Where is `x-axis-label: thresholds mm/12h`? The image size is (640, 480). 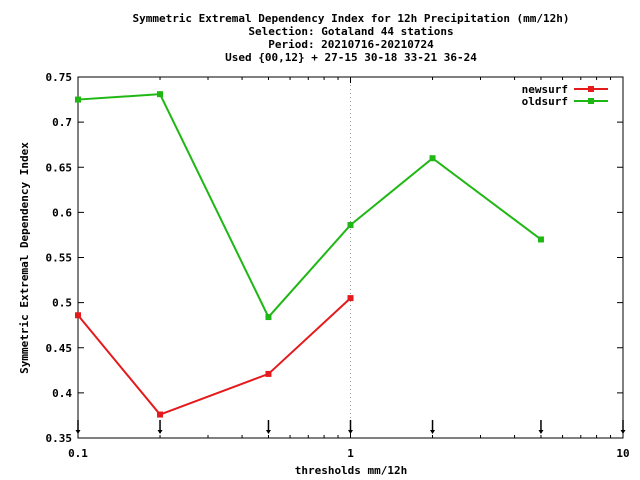
x-axis-label: thresholds mm/12h is located at coordinates (351, 470).